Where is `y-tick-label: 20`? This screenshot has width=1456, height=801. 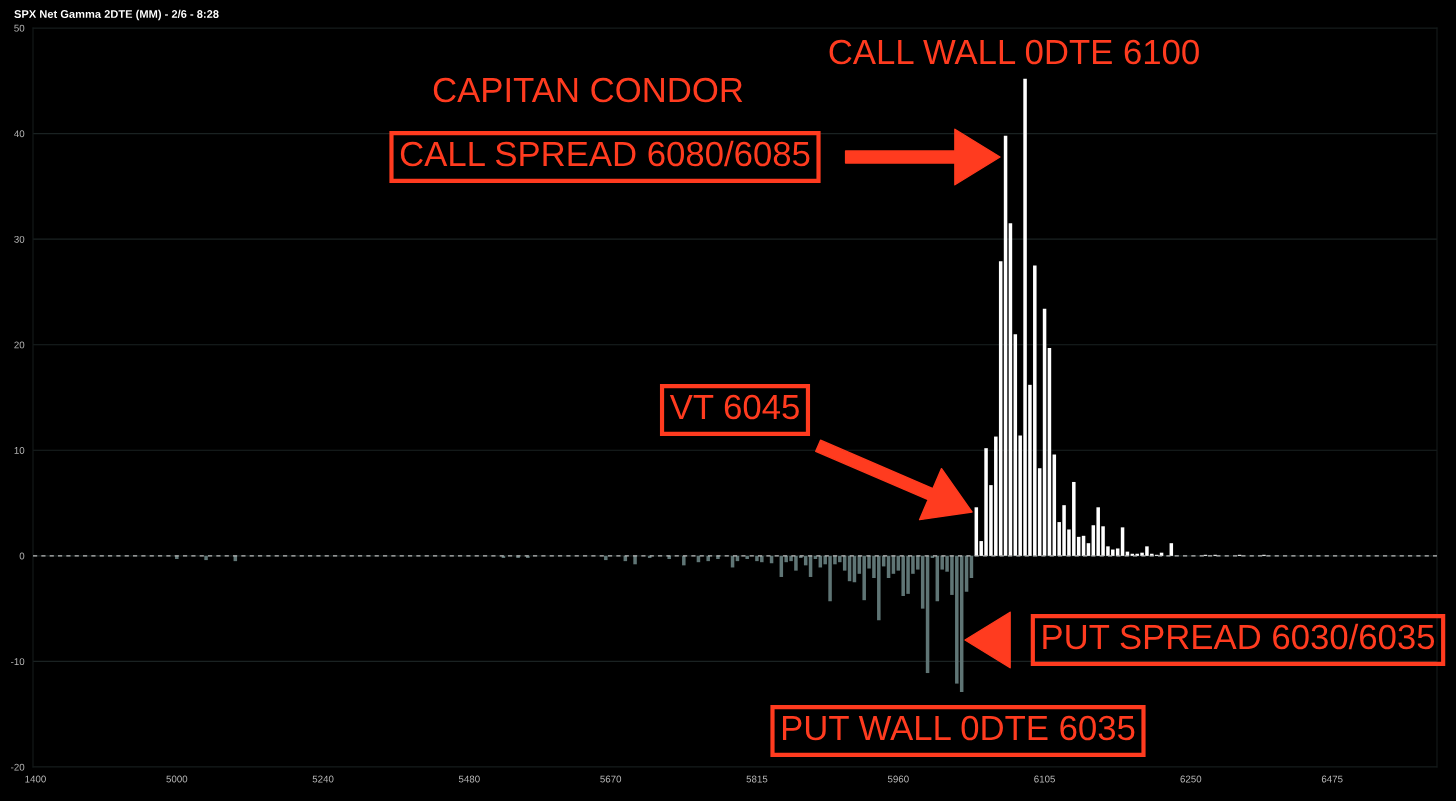
y-tick-label: 20 is located at coordinates (19, 345).